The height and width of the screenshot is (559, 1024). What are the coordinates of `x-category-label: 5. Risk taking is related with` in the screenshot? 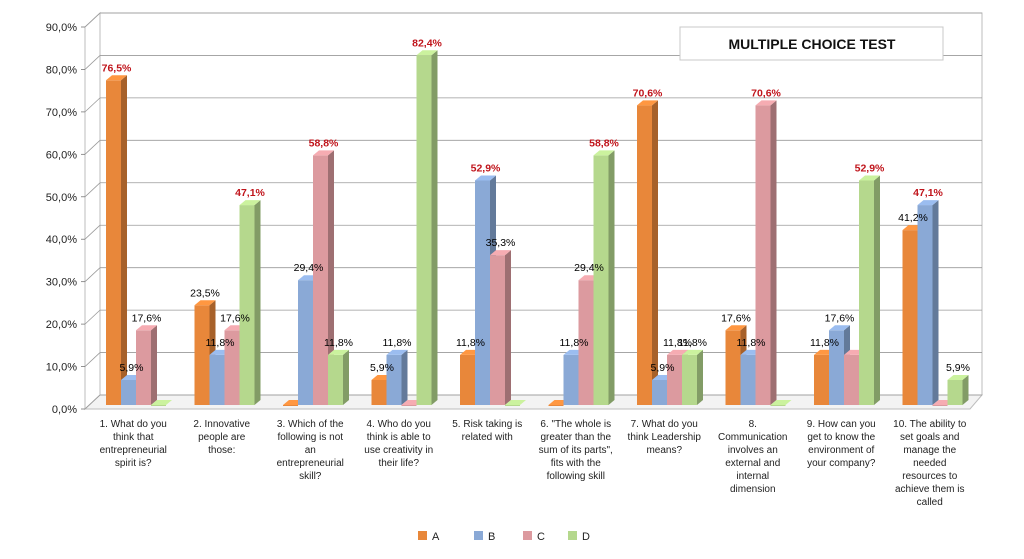 It's located at (487, 431).